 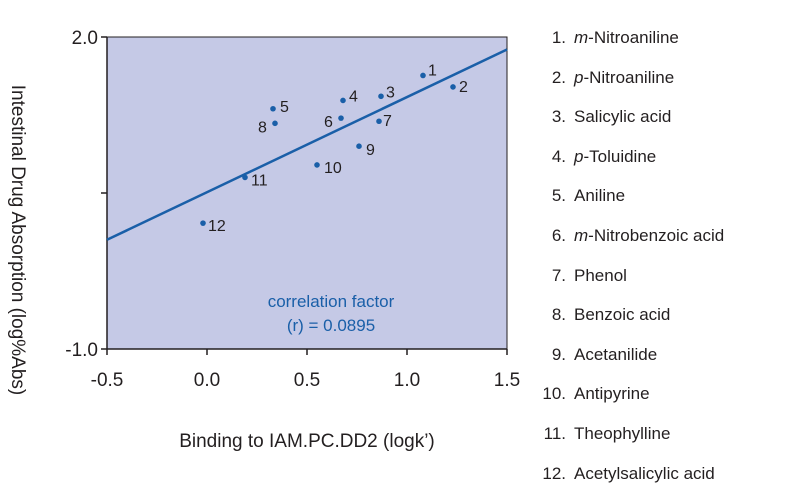 I want to click on legend-number: 10., so click(x=554, y=394).